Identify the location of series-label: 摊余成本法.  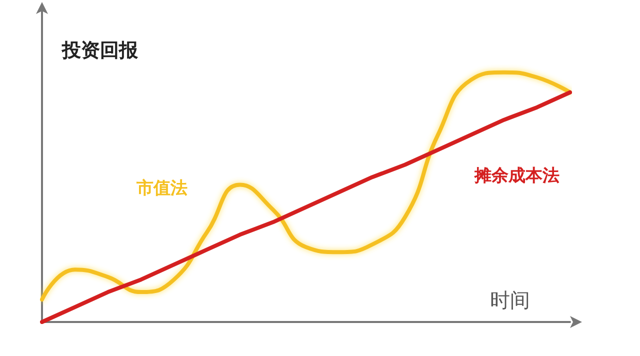
(517, 176).